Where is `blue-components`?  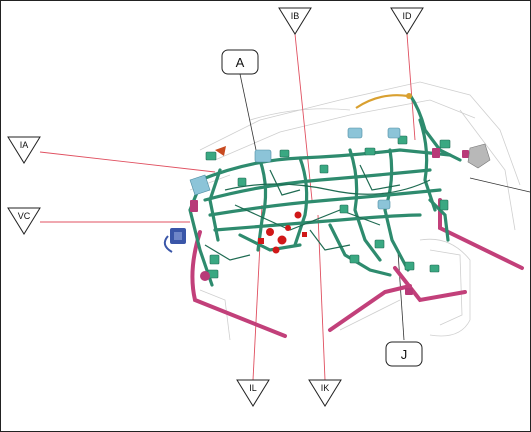
blue-components is located at coordinates (295, 168).